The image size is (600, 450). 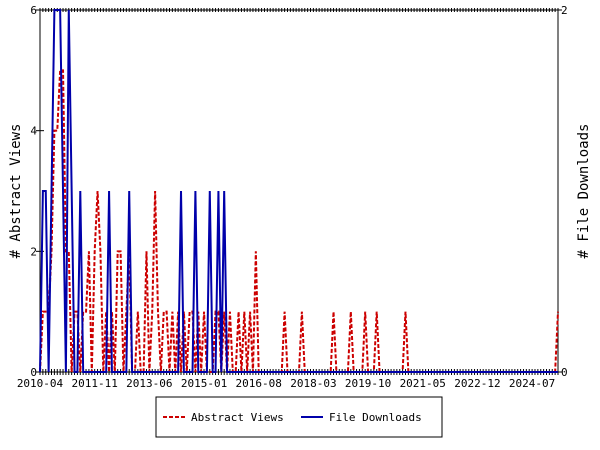 I want to click on x-tick-label: 2013-06, so click(x=149, y=383).